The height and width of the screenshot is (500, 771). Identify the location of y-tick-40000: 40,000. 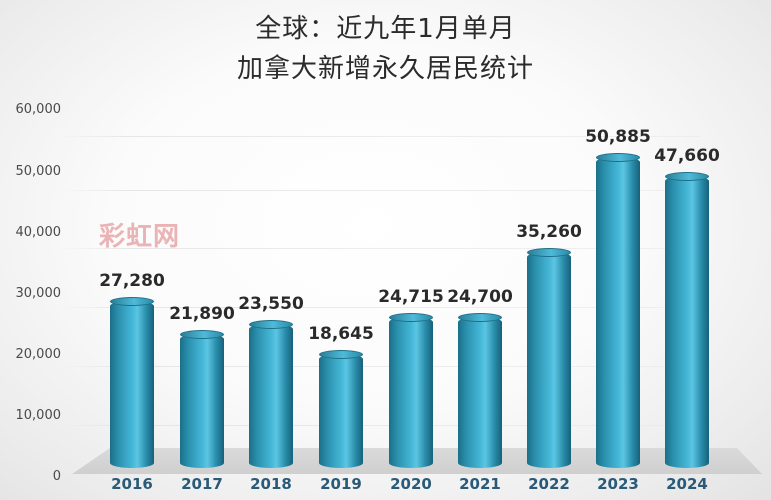
(38, 232).